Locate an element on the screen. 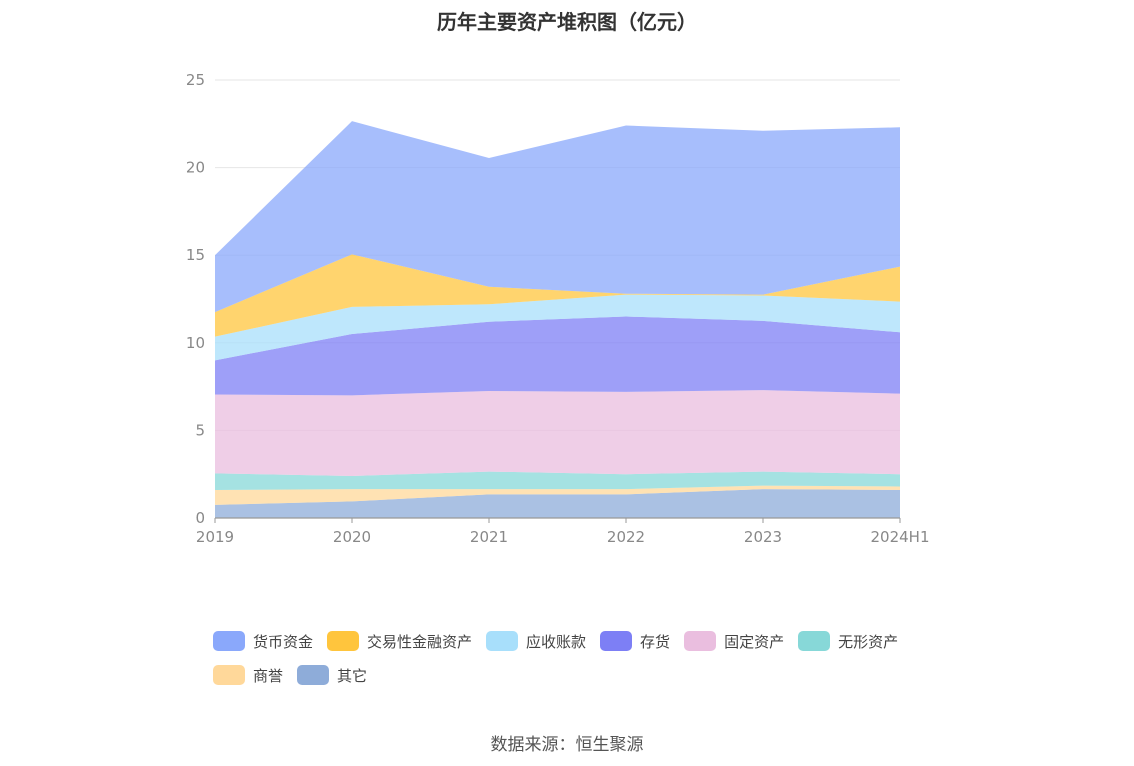 The width and height of the screenshot is (1134, 766). x-tick-label: 2023 is located at coordinates (763, 537).